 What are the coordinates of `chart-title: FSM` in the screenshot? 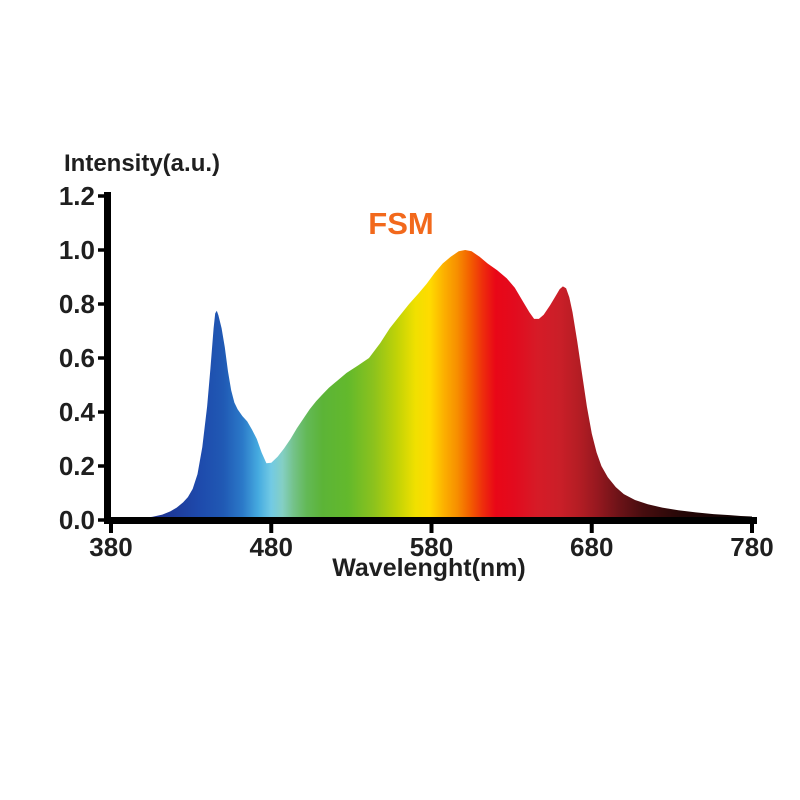 It's located at (400, 223).